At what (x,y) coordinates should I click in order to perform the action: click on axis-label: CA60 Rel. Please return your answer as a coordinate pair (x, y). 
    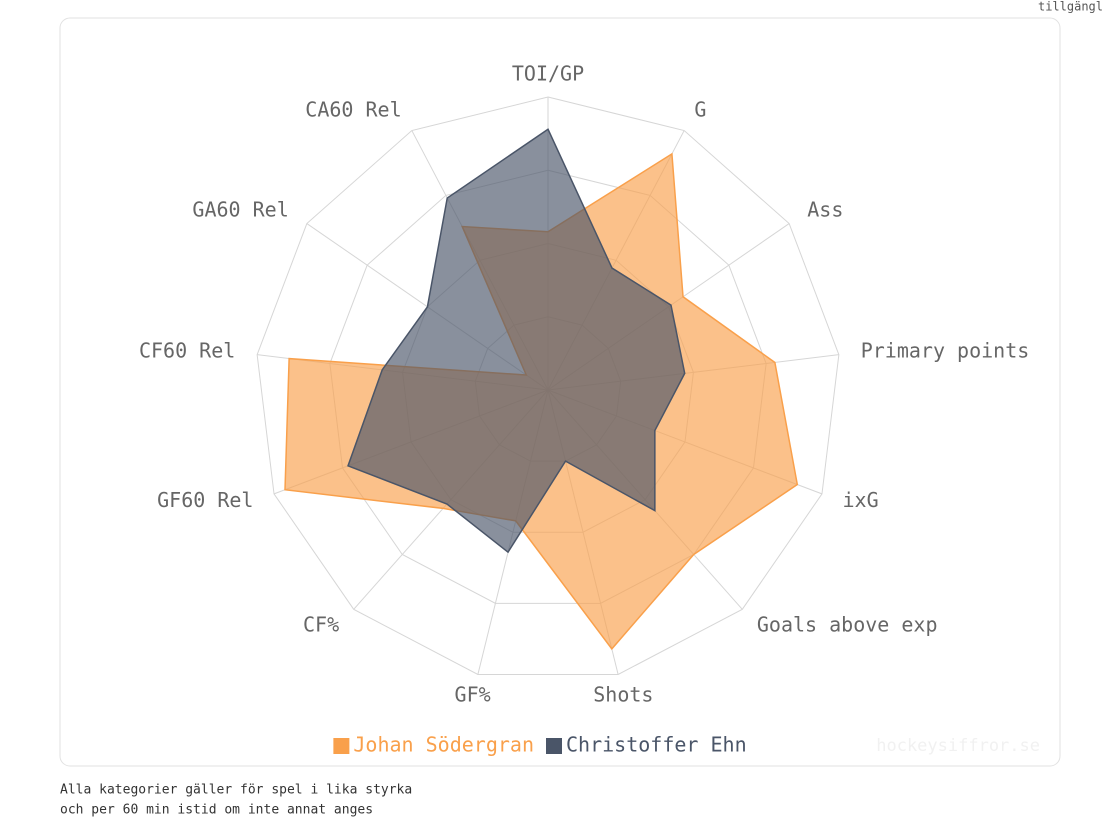
    Looking at the image, I should click on (353, 110).